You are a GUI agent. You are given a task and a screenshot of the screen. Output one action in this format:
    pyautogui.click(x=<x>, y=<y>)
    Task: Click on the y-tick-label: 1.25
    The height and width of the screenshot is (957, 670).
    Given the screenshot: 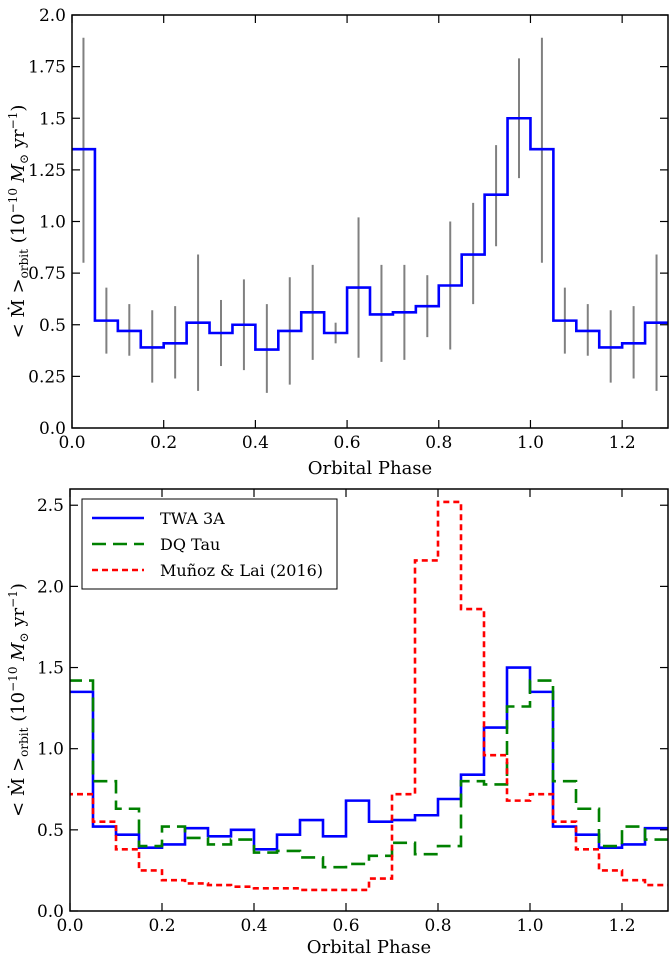 What is the action you would take?
    pyautogui.click(x=47, y=171)
    